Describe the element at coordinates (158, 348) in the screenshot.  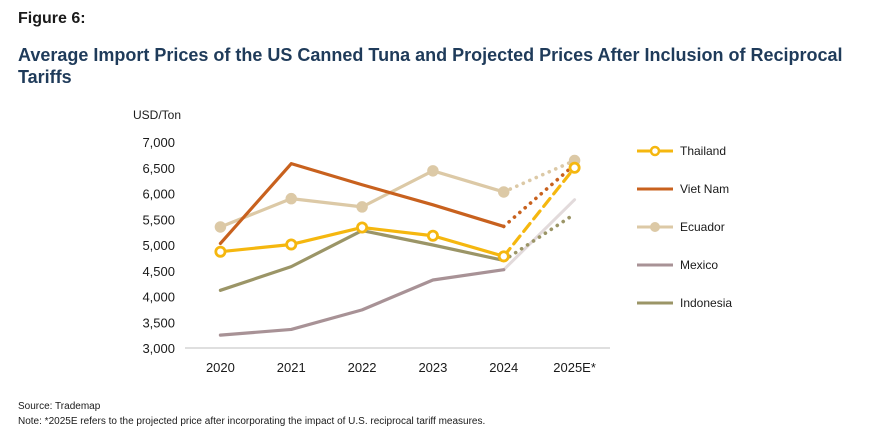
I see `y-tick-label: 3,000` at that location.